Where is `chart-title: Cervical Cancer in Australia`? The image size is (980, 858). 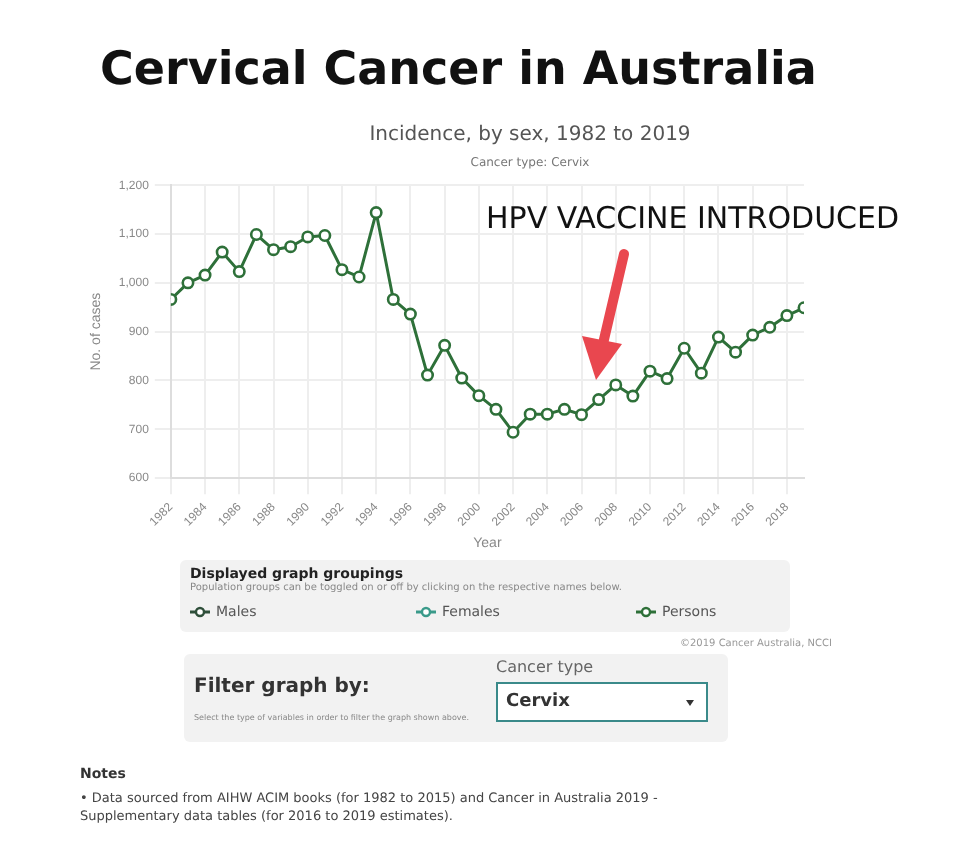 chart-title: Cervical Cancer in Australia is located at coordinates (458, 70).